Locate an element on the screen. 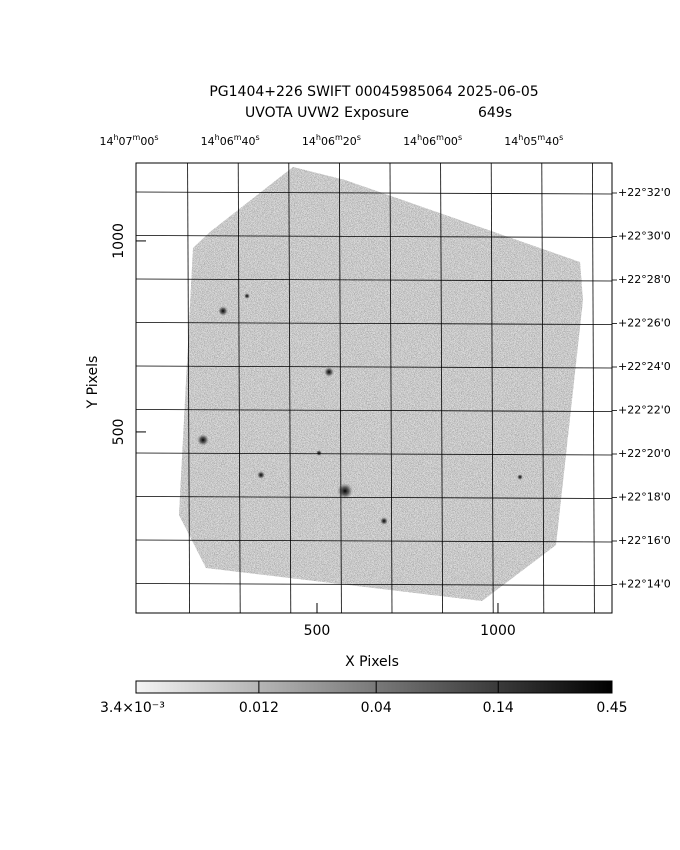  colorbar-tick-label: 3.4×10⁻³ is located at coordinates (132, 708).